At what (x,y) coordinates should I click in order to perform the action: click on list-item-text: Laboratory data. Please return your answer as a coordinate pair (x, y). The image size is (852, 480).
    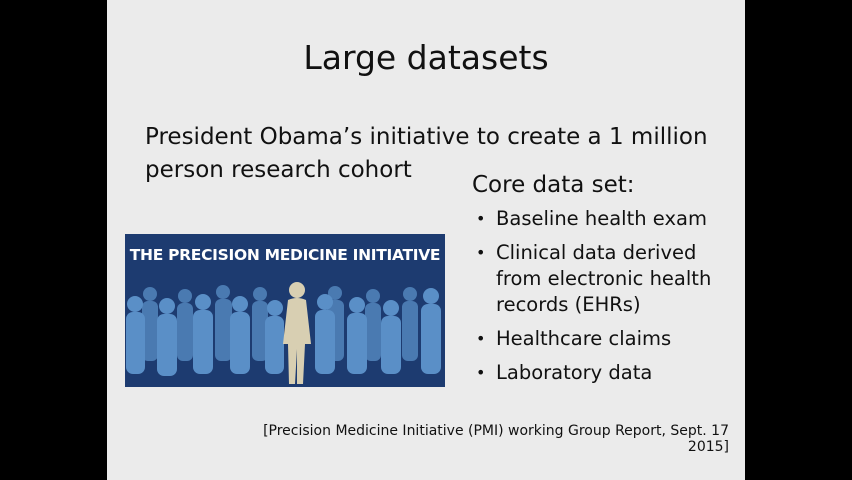
    Looking at the image, I should click on (574, 372).